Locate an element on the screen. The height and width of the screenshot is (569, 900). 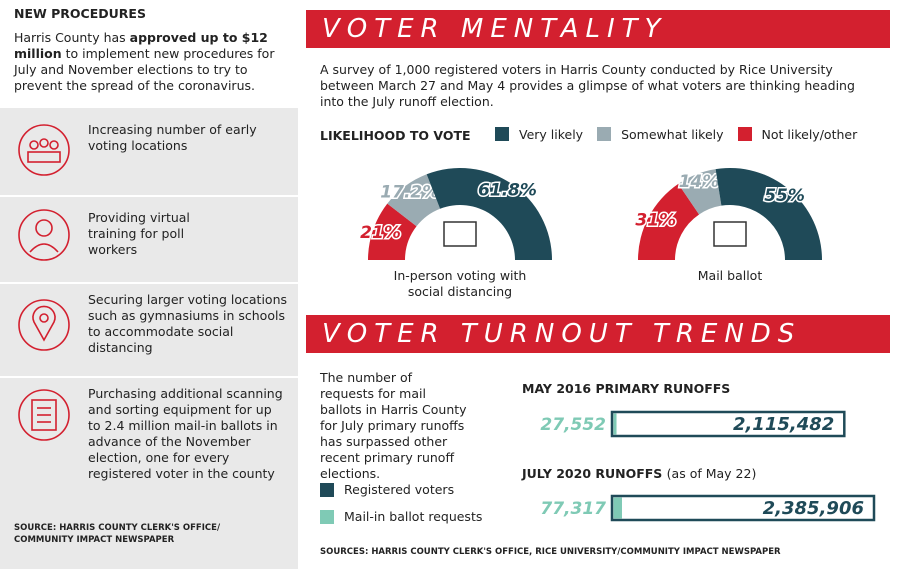
value-label: 21% is located at coordinates (380, 233).